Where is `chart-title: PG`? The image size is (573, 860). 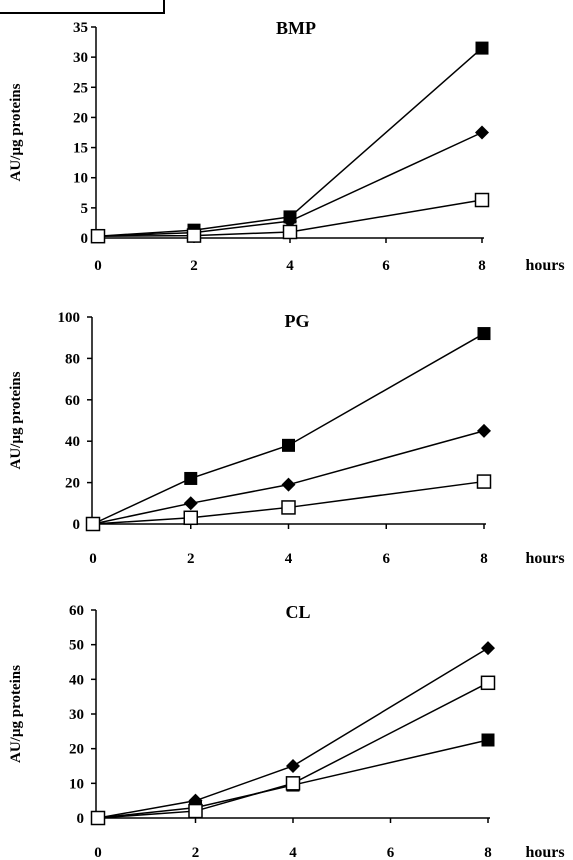
chart-title: PG is located at coordinates (297, 321).